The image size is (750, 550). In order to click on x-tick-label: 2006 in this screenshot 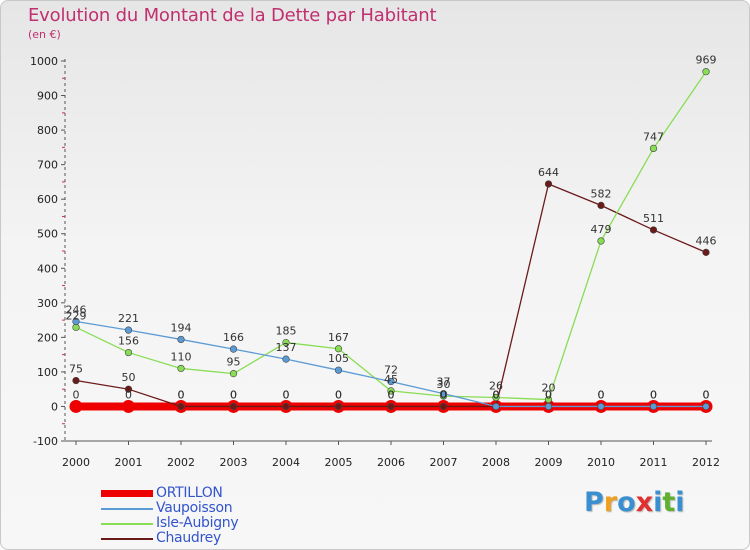, I will do `click(391, 462)`.